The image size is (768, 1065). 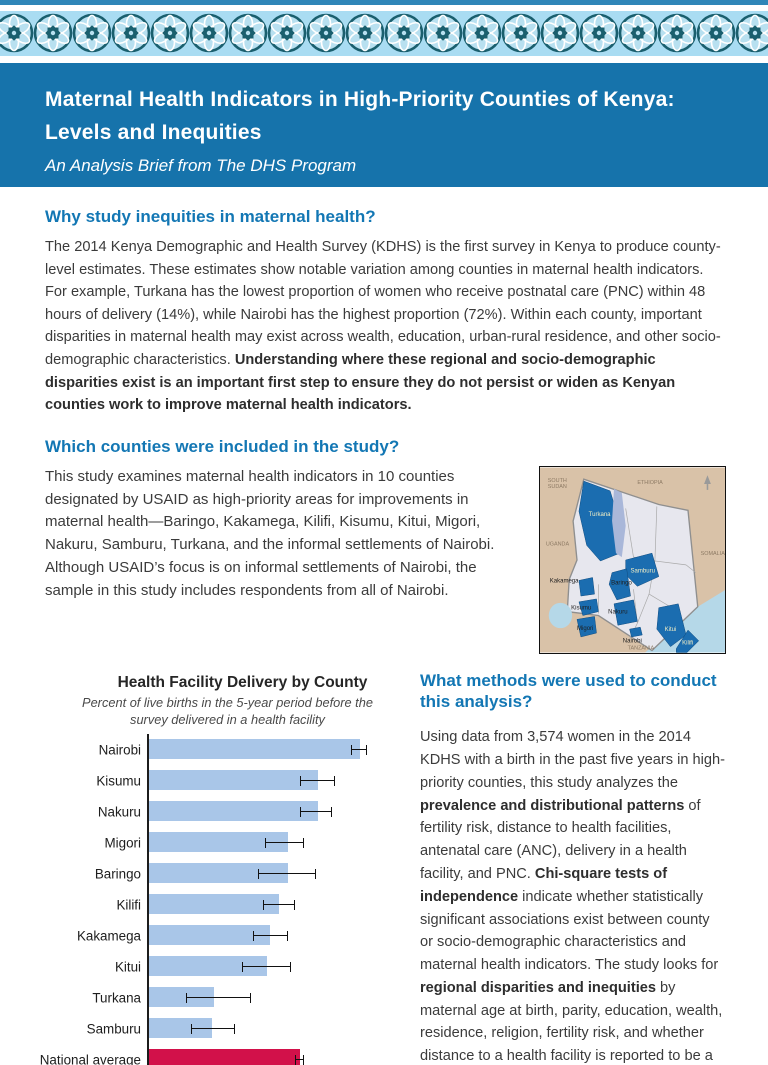 I want to click on chart-row: Nakuru, so click(x=239, y=811).